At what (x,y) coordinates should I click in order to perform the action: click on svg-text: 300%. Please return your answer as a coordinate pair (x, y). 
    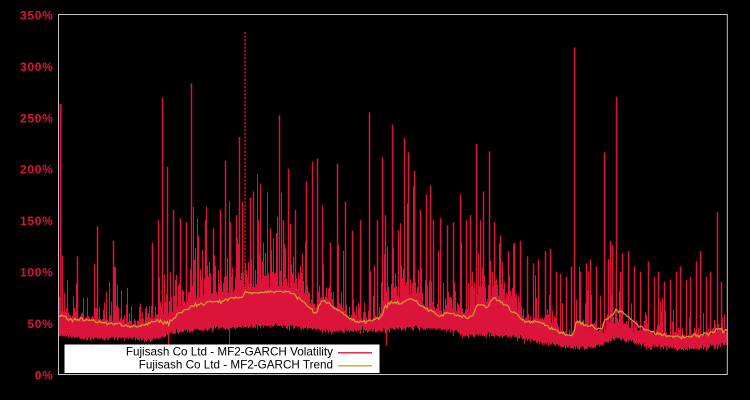
    Looking at the image, I should click on (37, 67).